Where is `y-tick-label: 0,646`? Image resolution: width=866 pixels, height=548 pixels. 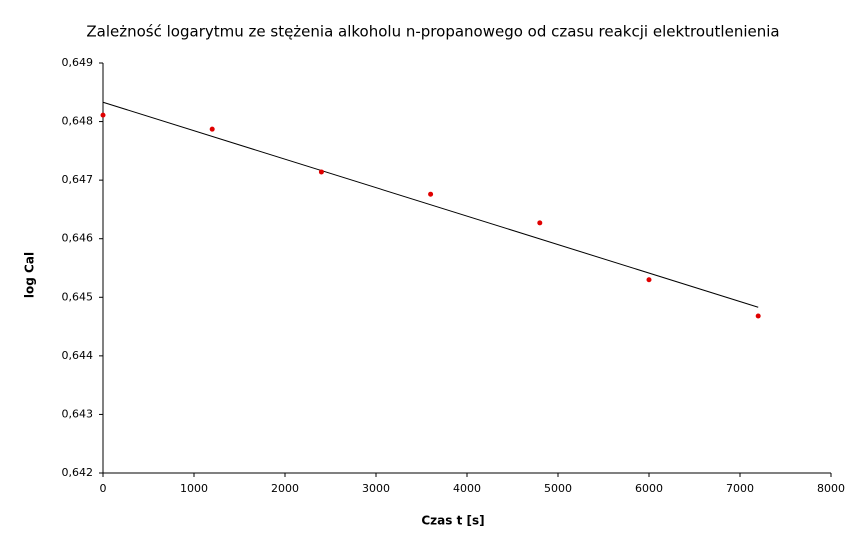 y-tick-label: 0,646 is located at coordinates (78, 238).